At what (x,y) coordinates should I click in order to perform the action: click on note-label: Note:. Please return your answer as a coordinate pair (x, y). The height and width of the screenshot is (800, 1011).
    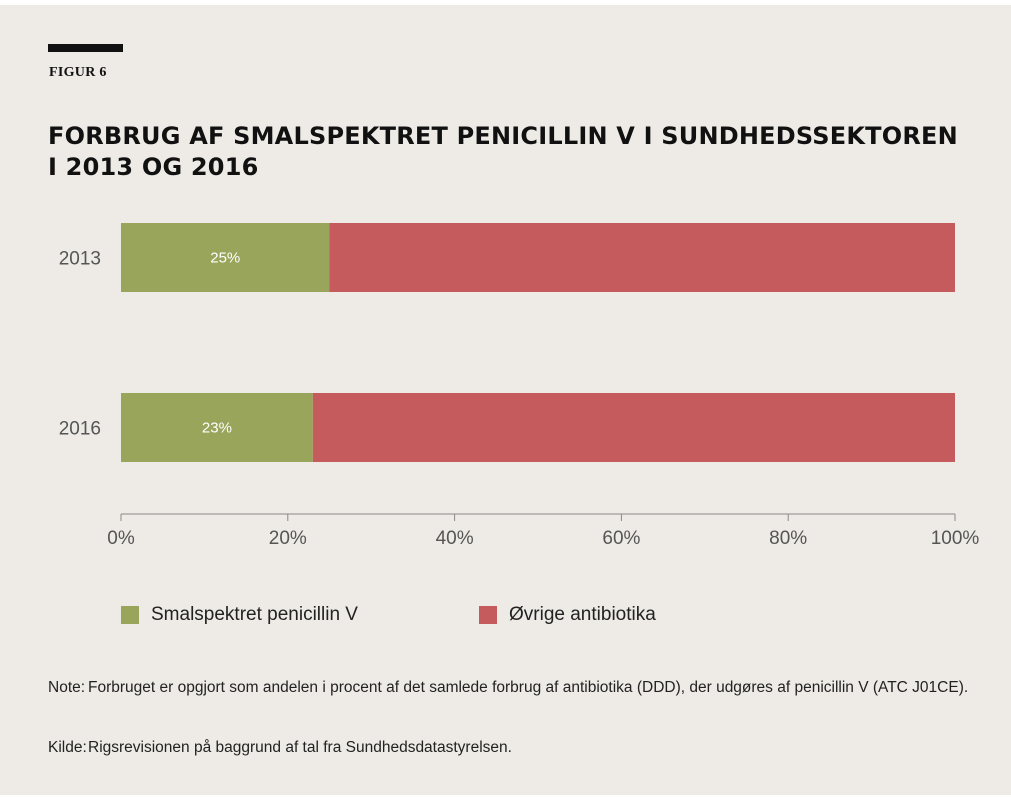
    Looking at the image, I should click on (67, 687).